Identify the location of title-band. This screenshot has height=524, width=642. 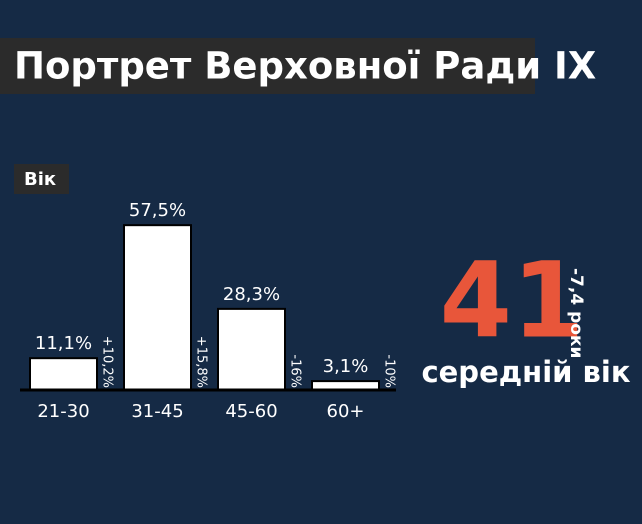
(267, 66).